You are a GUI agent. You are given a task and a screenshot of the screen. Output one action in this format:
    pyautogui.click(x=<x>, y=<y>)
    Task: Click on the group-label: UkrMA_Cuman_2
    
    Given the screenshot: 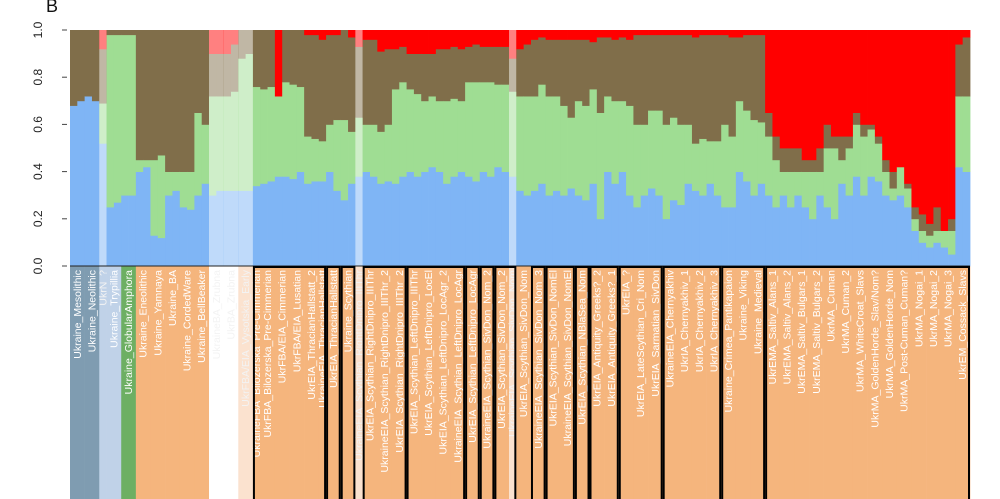 What is the action you would take?
    pyautogui.click(x=846, y=312)
    